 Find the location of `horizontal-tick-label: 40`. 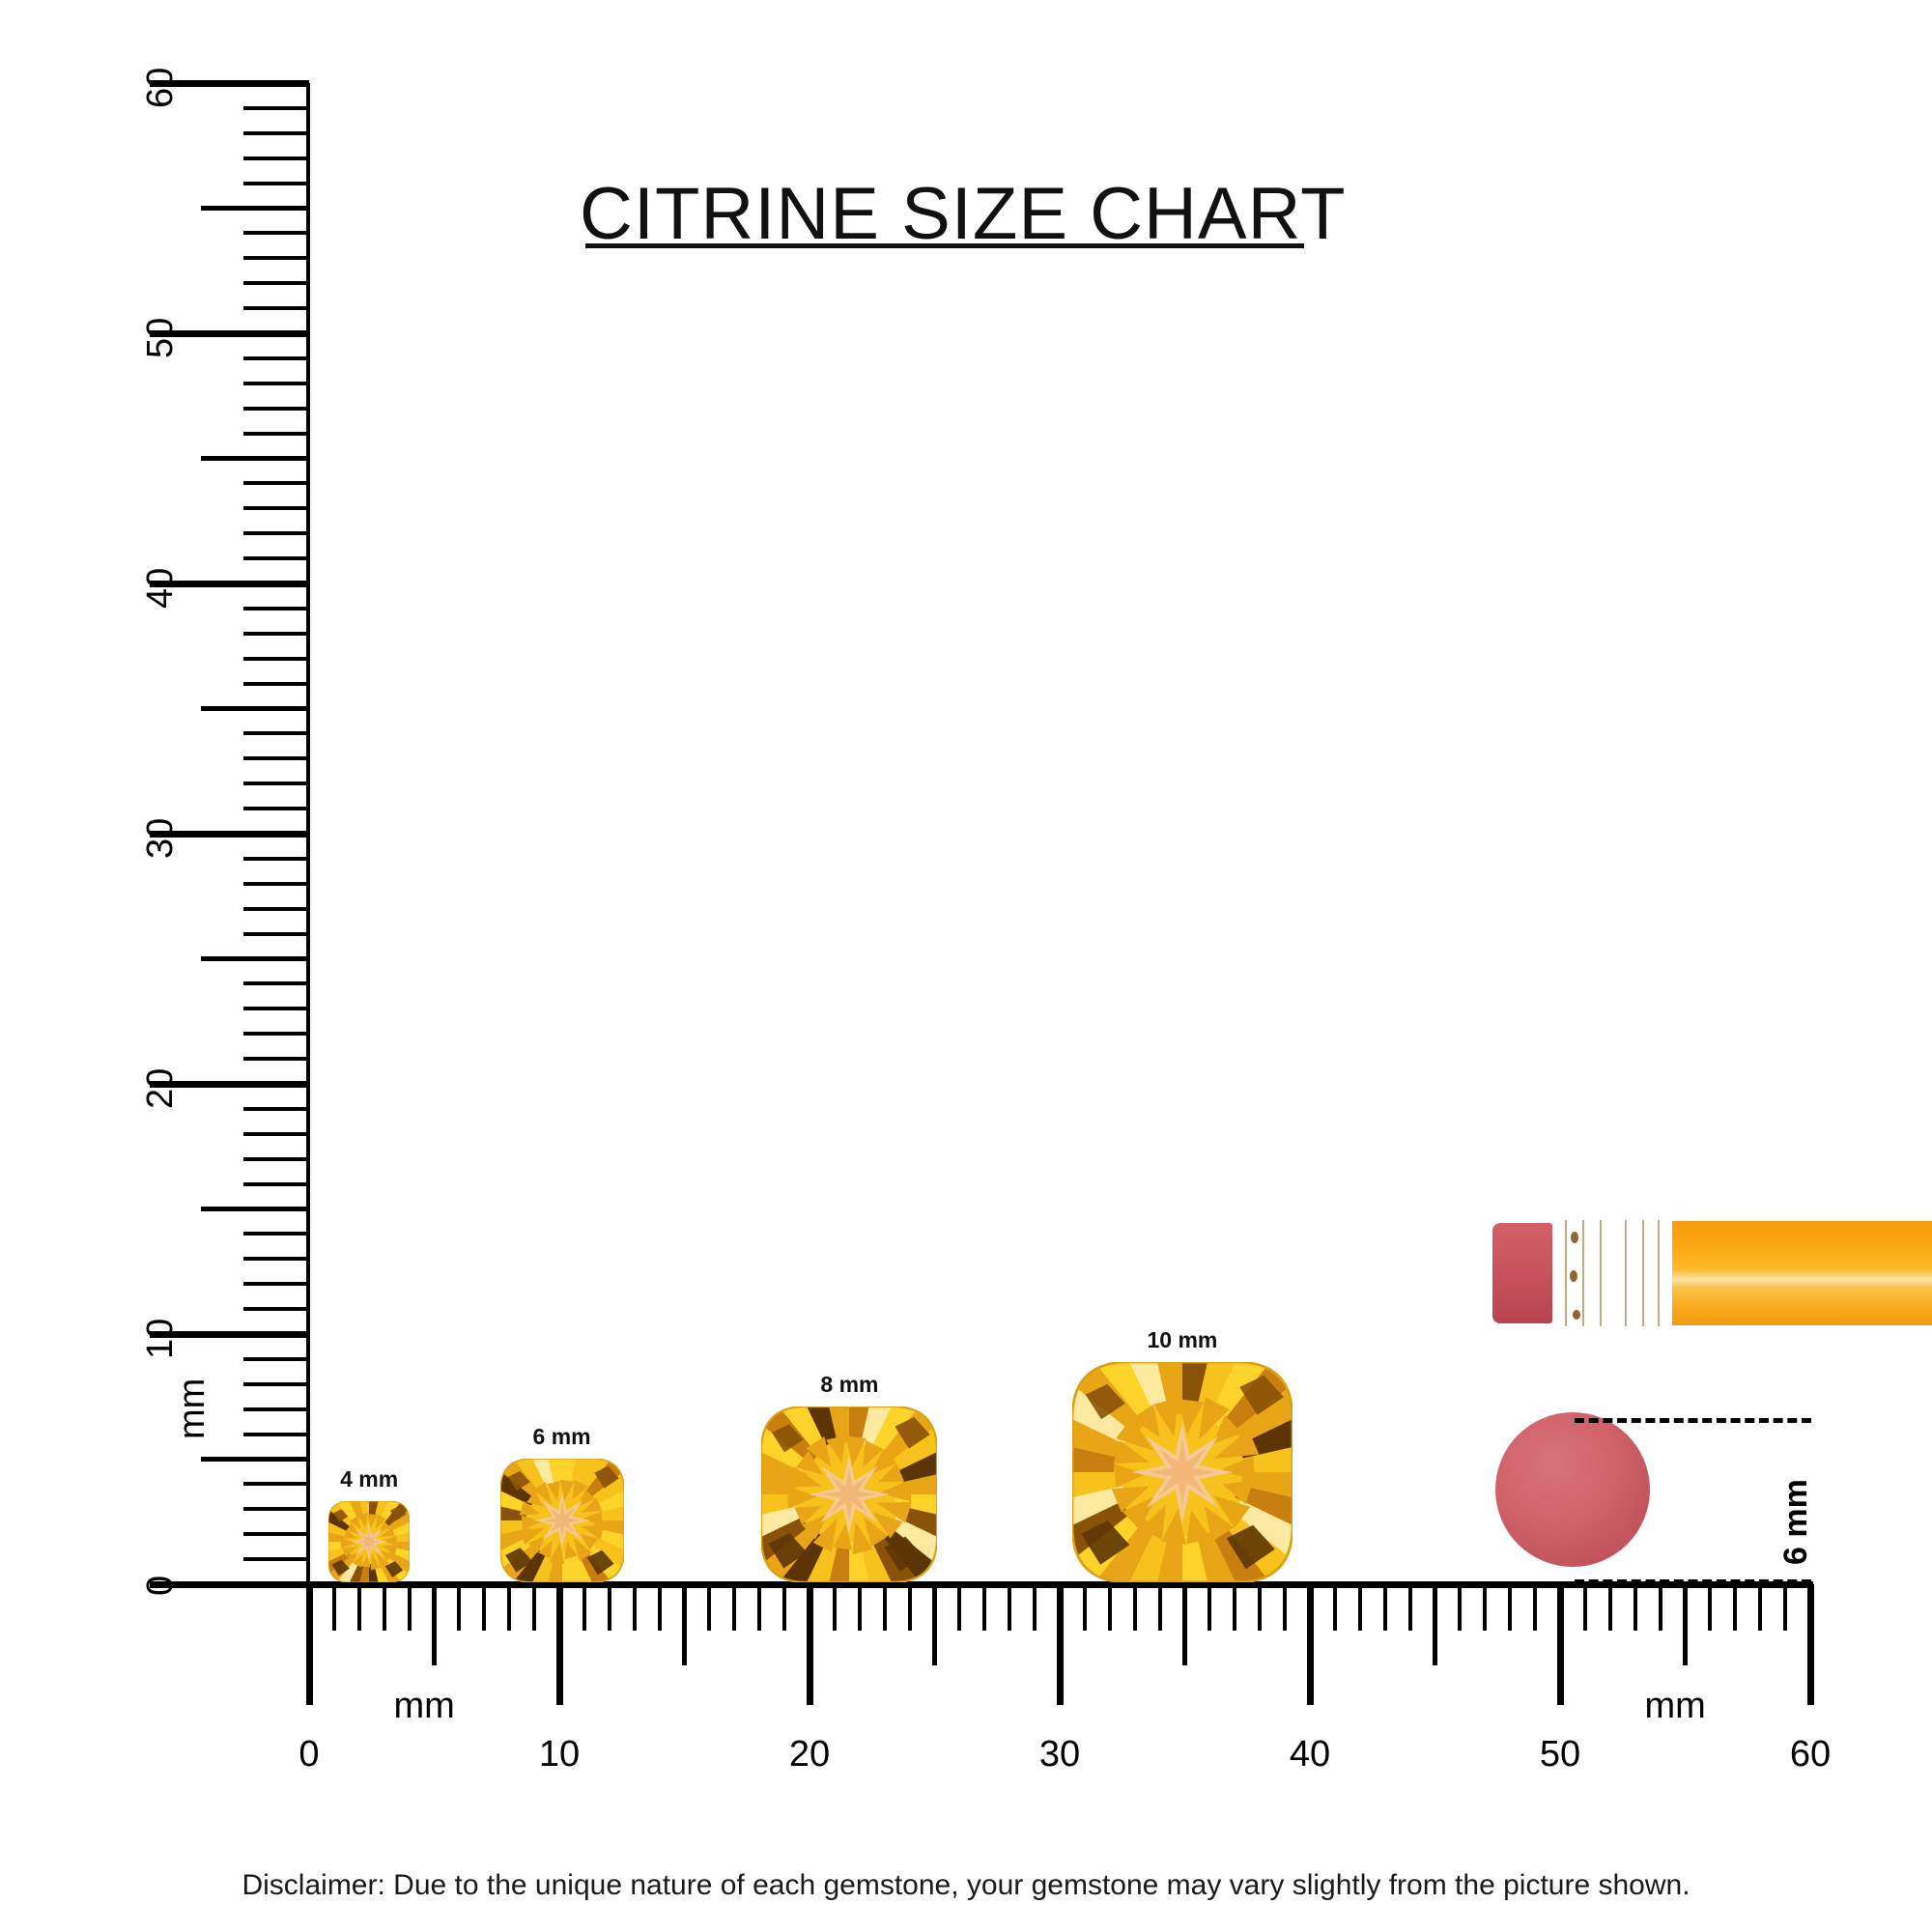

horizontal-tick-label: 40 is located at coordinates (1310, 1754).